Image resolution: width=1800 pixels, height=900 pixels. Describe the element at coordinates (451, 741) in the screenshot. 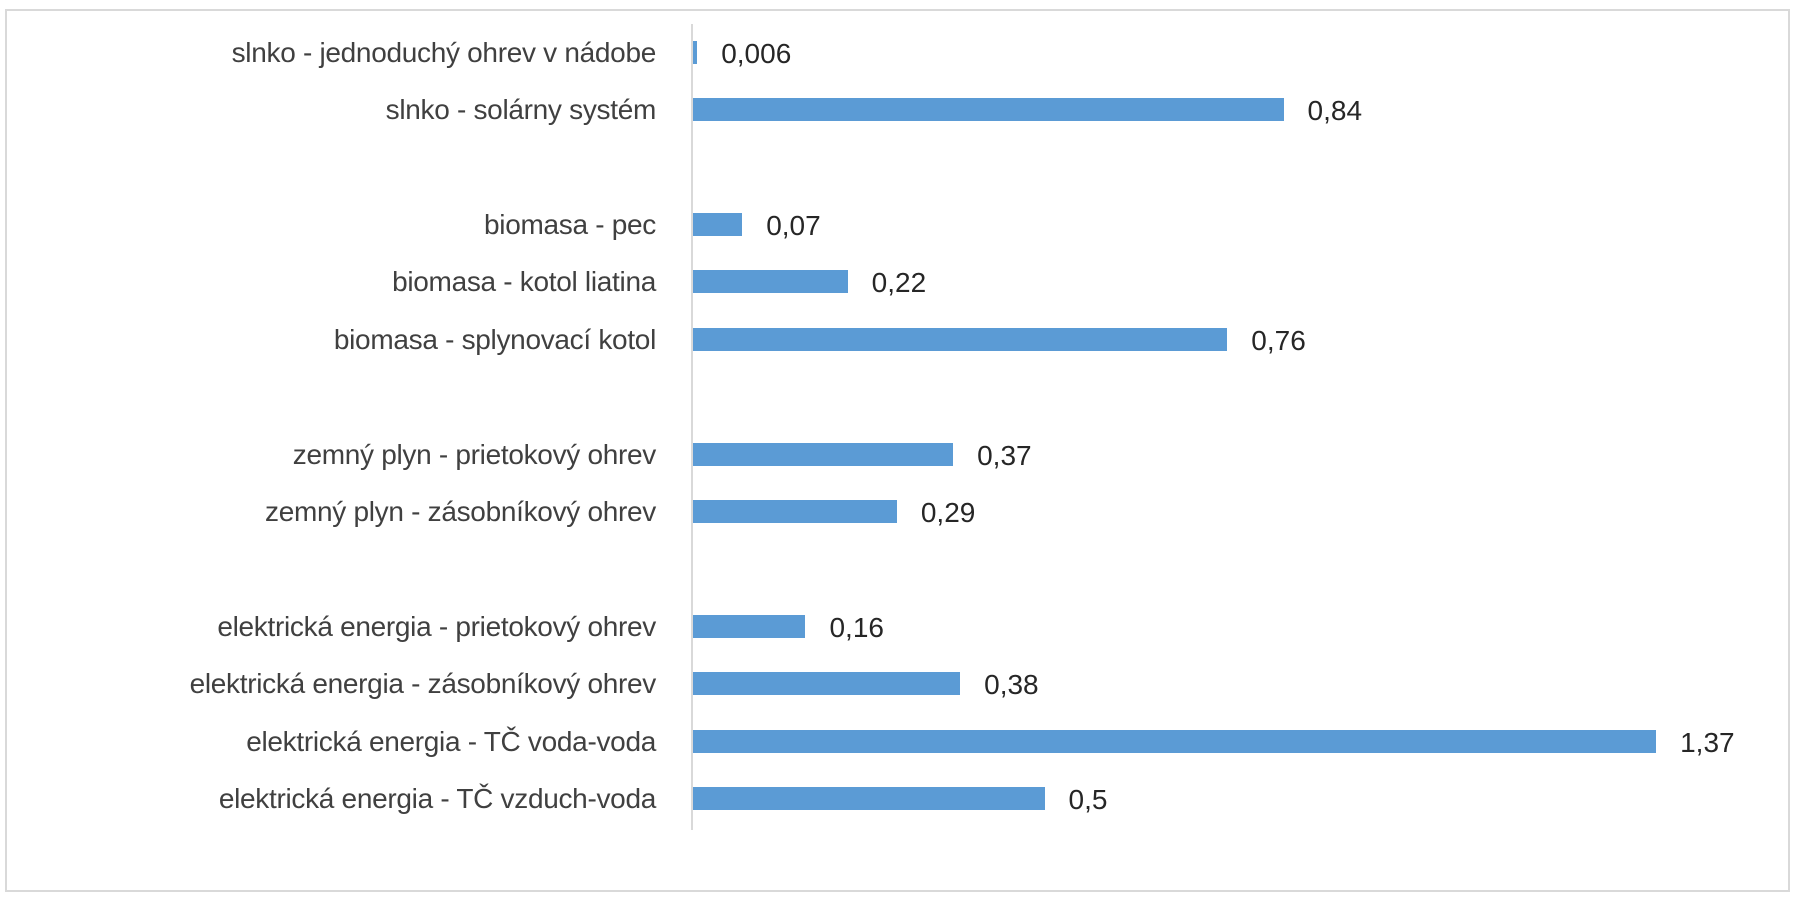

I see `category-label: elektrická energia - TČ voda-voda` at that location.